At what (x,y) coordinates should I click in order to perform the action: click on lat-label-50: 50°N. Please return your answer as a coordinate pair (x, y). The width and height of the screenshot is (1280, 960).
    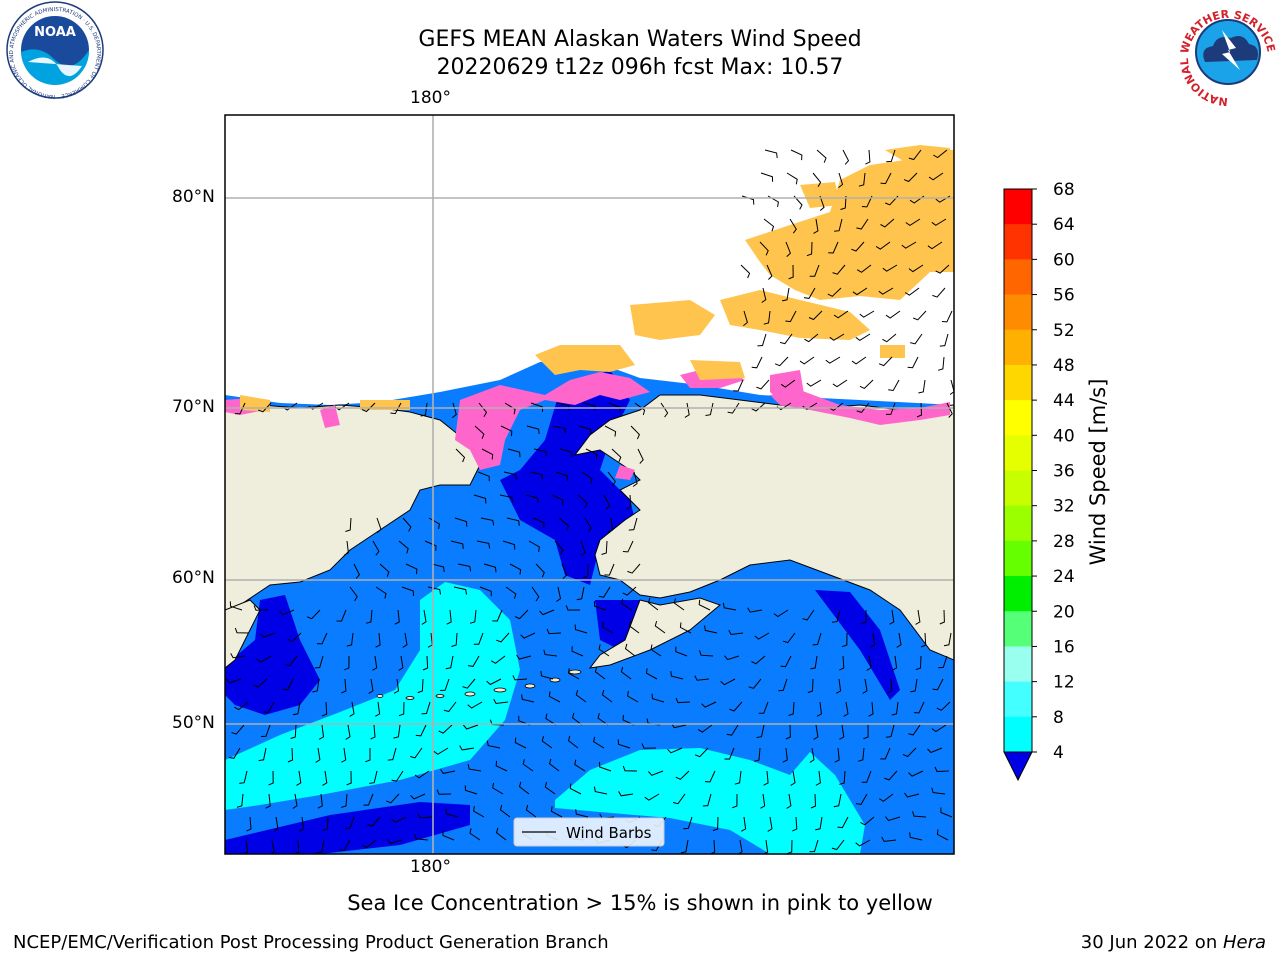
    Looking at the image, I should click on (193, 723).